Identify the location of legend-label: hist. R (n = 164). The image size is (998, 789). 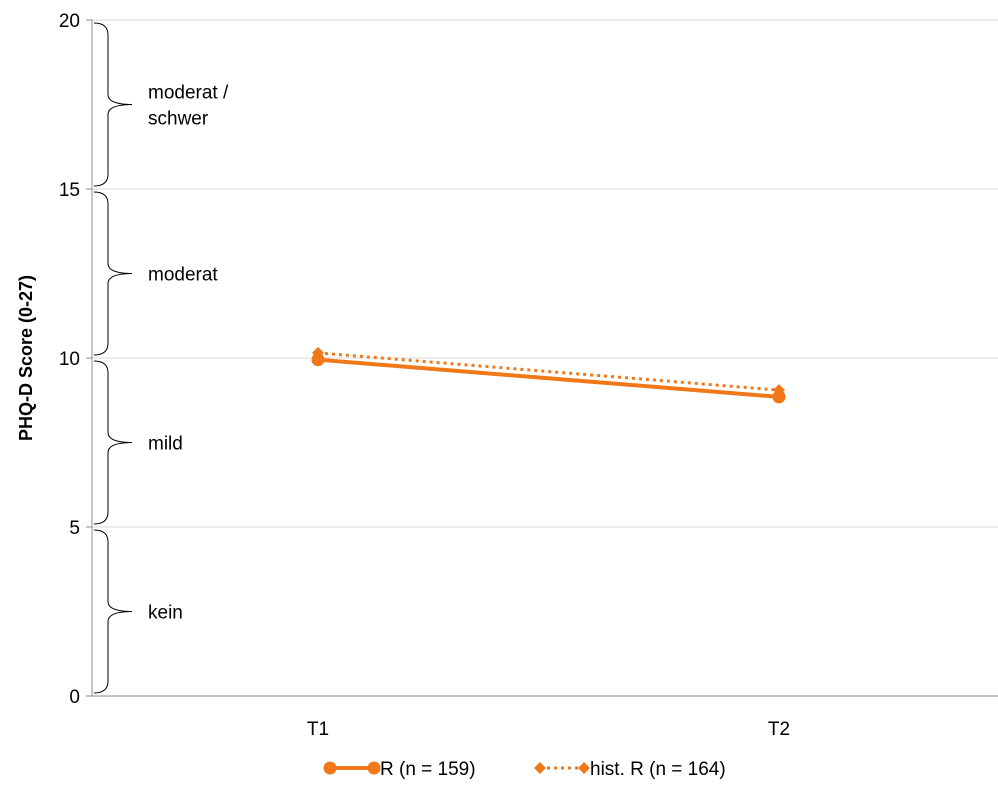
(658, 769).